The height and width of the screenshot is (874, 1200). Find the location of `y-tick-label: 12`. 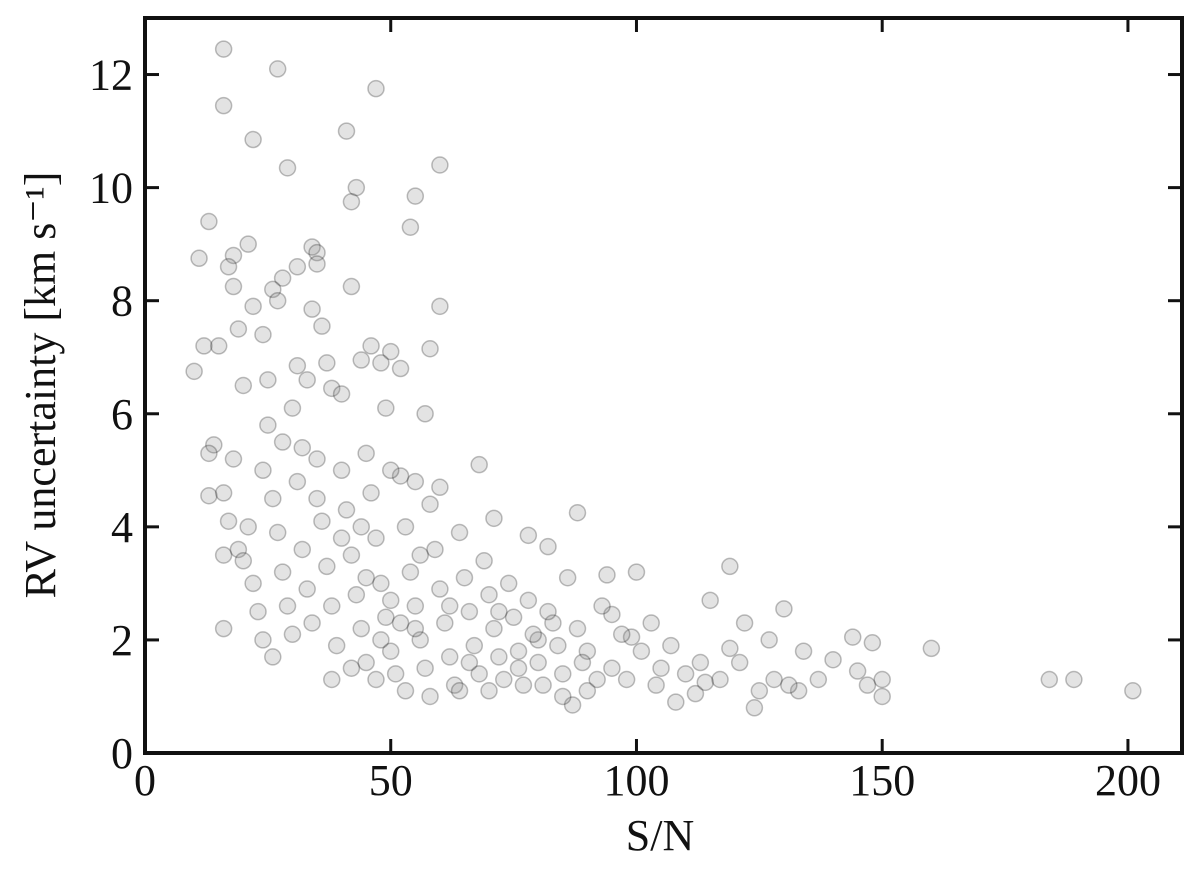

y-tick-label: 12 is located at coordinates (111, 75).